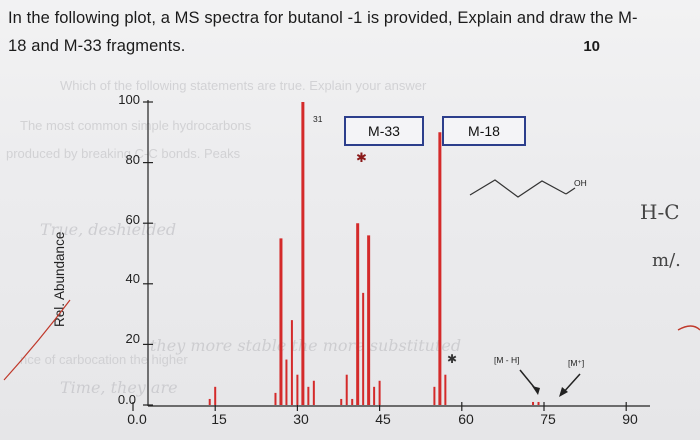 The image size is (700, 440). I want to click on x-tick-label: 30, so click(301, 419).